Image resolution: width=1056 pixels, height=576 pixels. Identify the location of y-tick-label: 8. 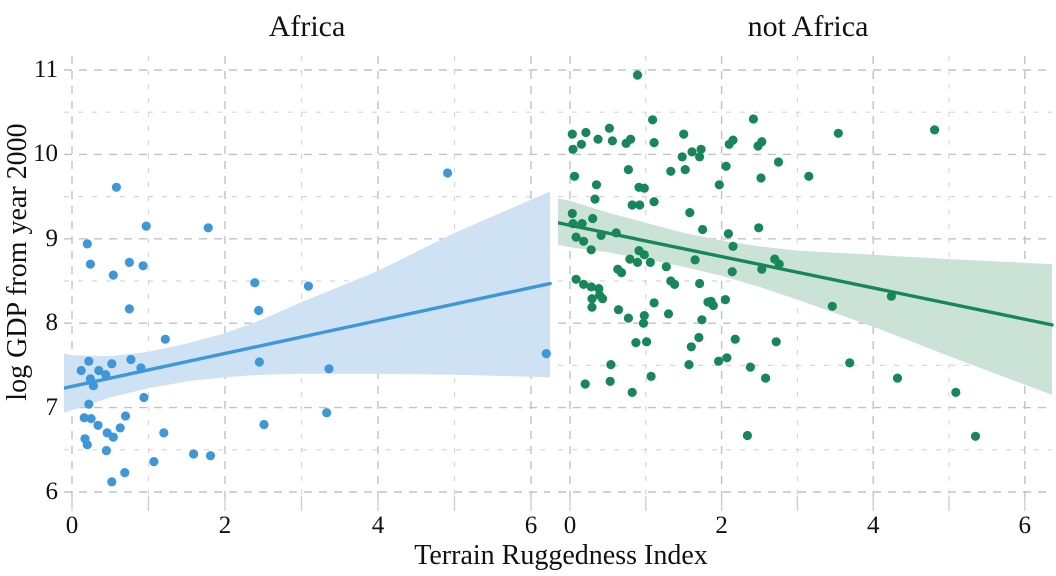
(52, 323).